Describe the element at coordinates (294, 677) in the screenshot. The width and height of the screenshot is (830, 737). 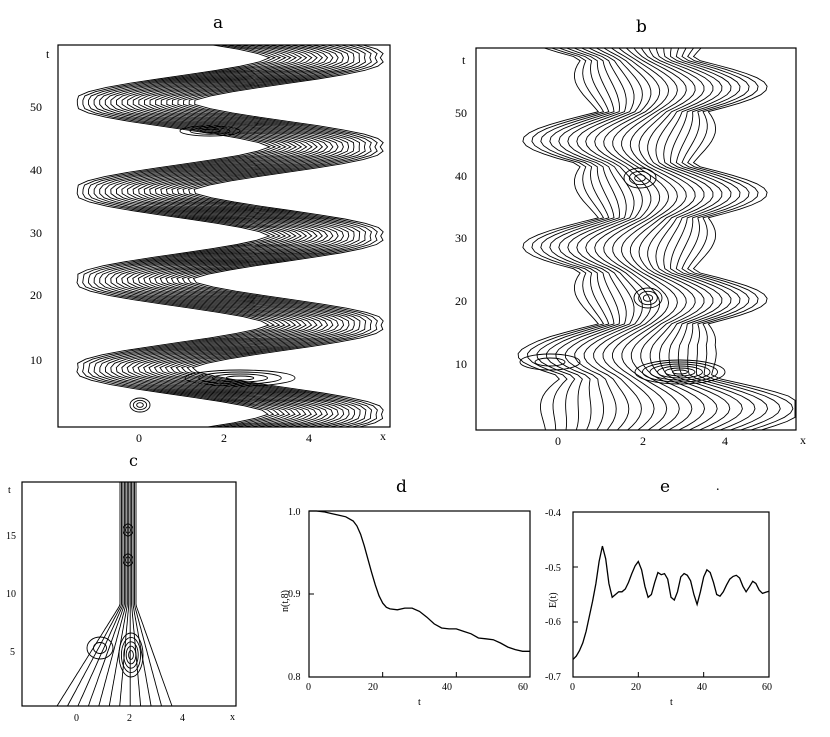
I see `panel-d-ytick-0.8: 0.8` at that location.